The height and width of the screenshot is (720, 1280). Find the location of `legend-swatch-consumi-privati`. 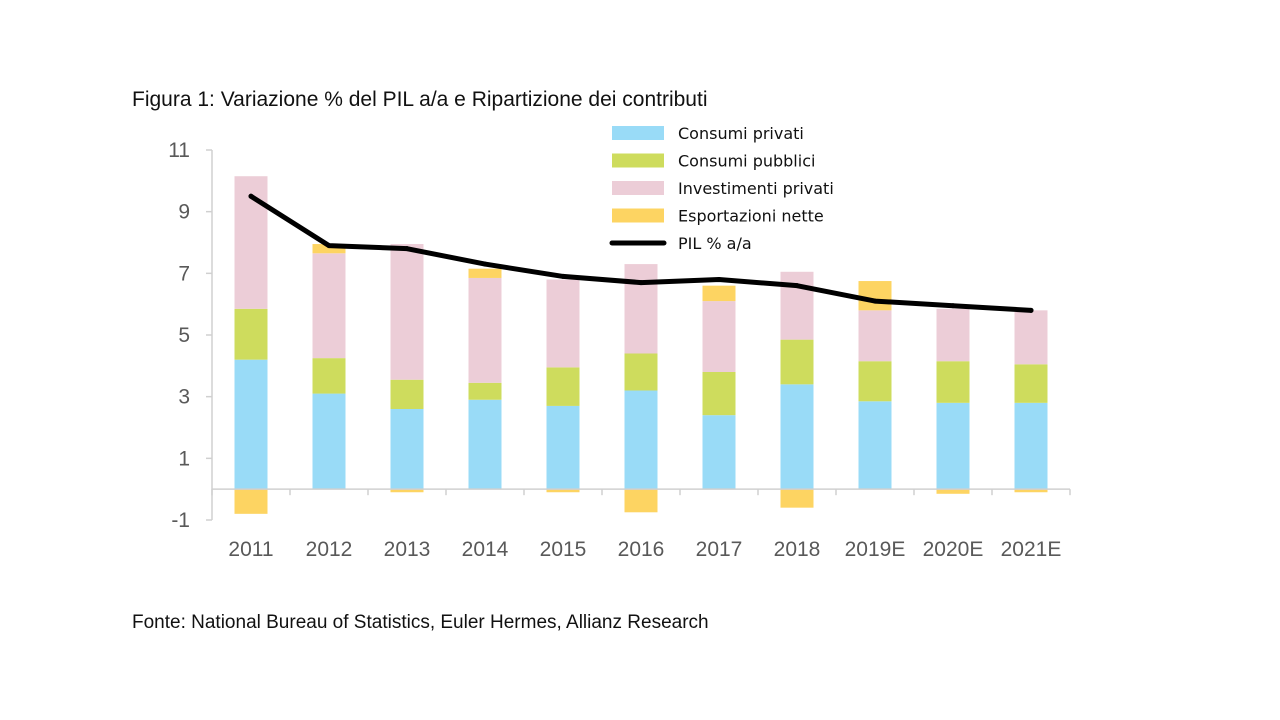

legend-swatch-consumi-privati is located at coordinates (638, 133).